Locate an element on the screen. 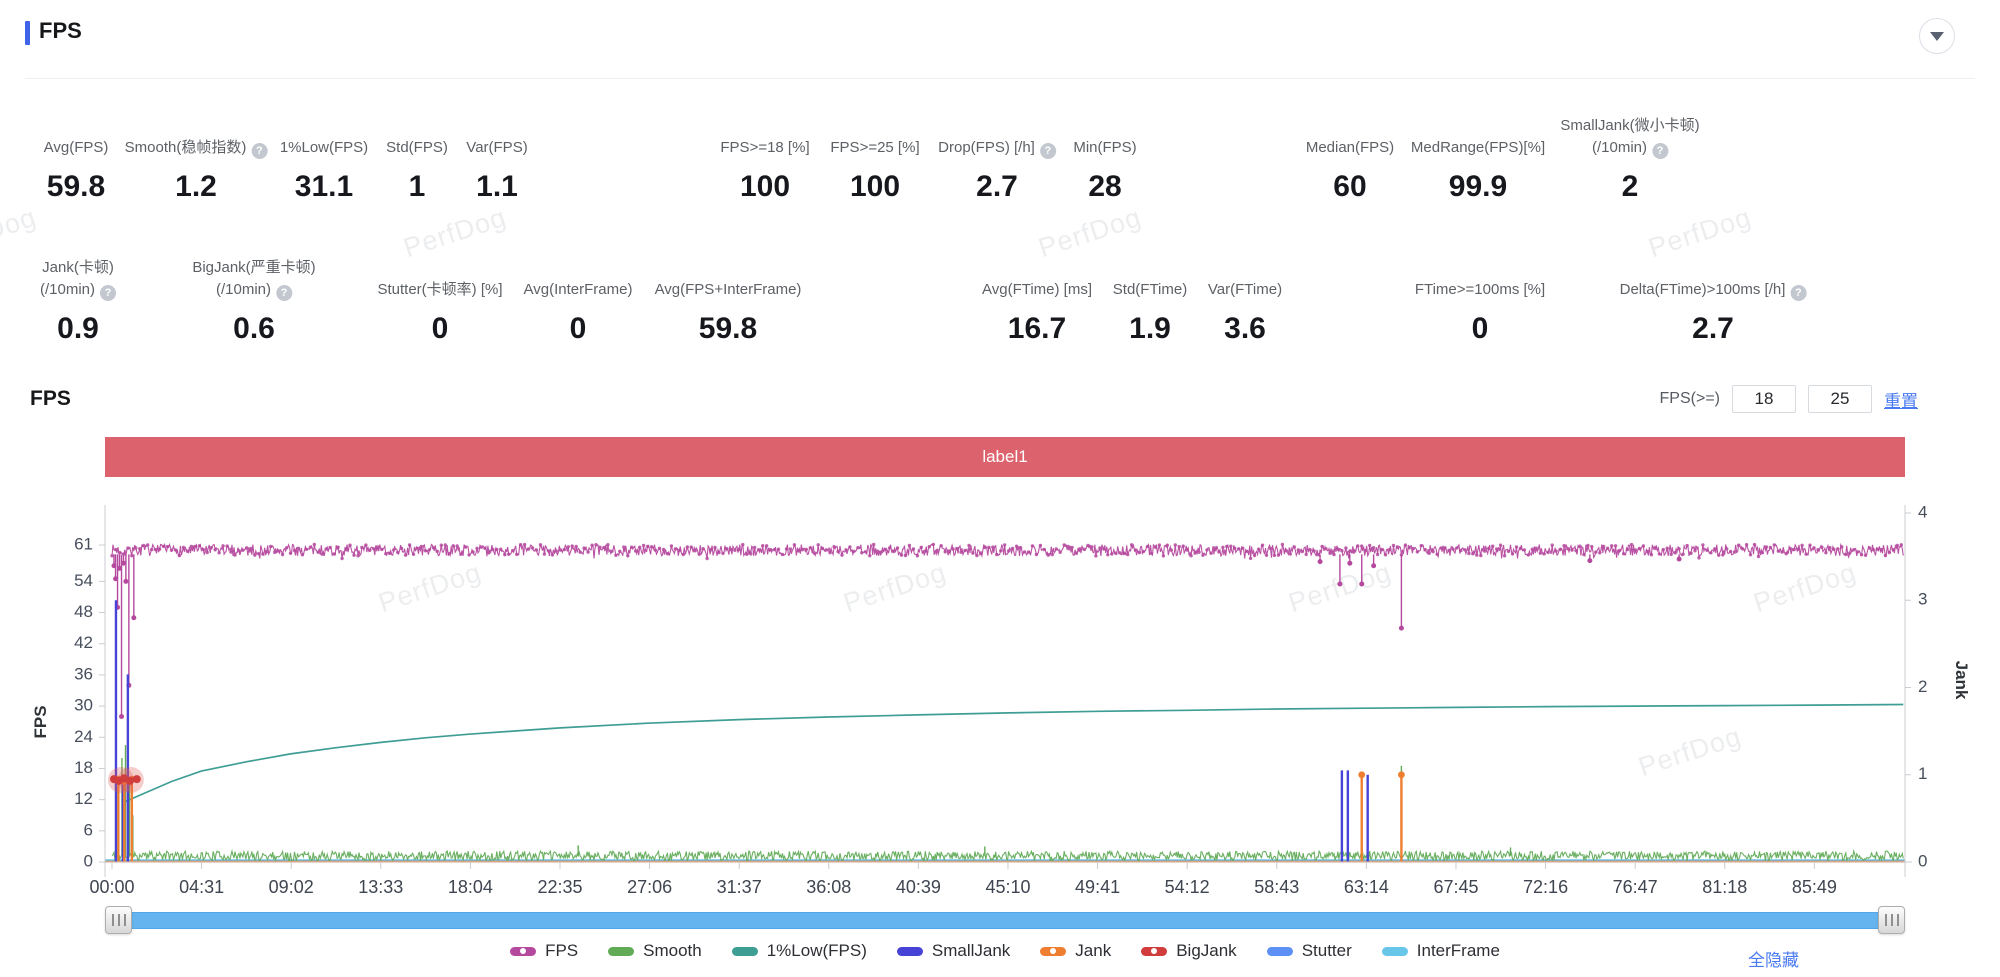 The width and height of the screenshot is (2000, 977). stat-smalljank: SmallJank(微小卡顿) (/10min)? 2 is located at coordinates (1629, 158).